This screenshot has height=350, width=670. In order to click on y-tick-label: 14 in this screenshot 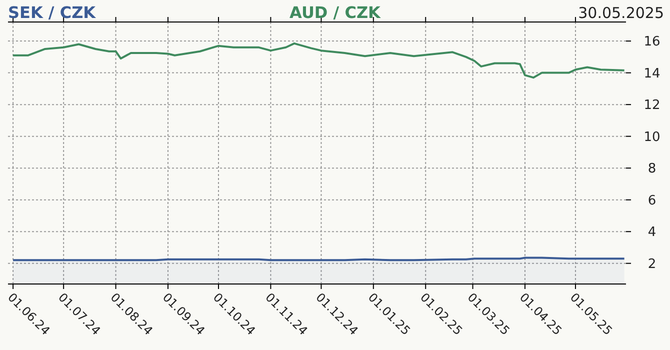, I will do `click(652, 74)`.